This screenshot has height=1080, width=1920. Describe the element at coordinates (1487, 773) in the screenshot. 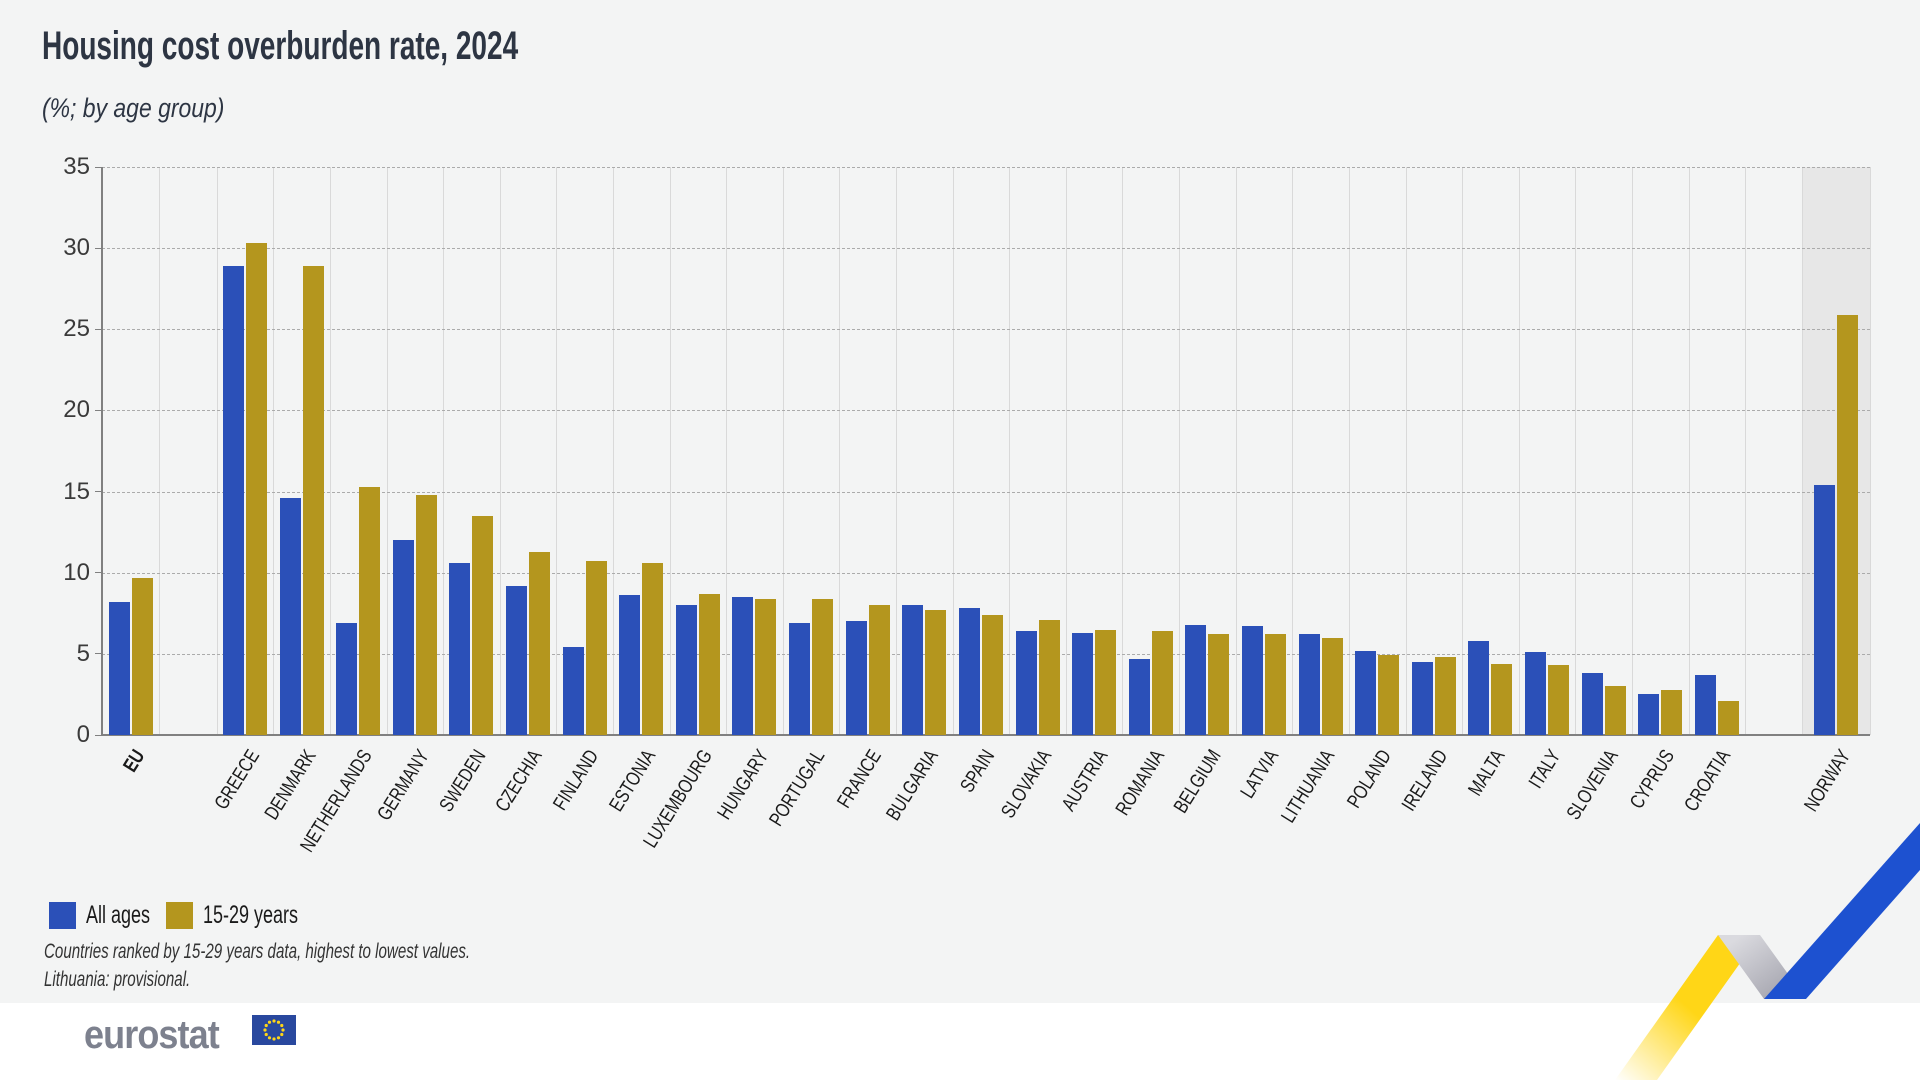

I see `country-label: MALTA` at that location.